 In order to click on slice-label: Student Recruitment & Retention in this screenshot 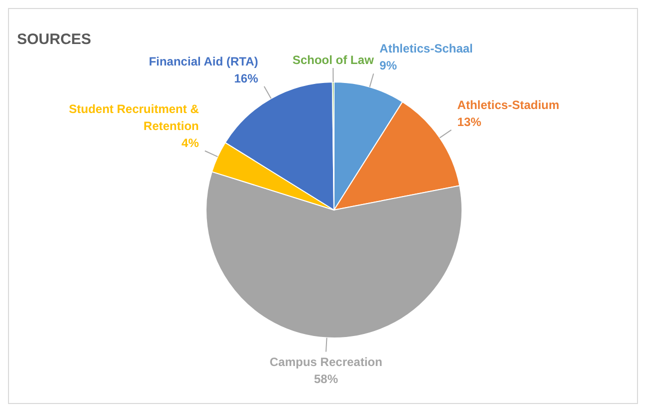, I will do `click(134, 117)`.